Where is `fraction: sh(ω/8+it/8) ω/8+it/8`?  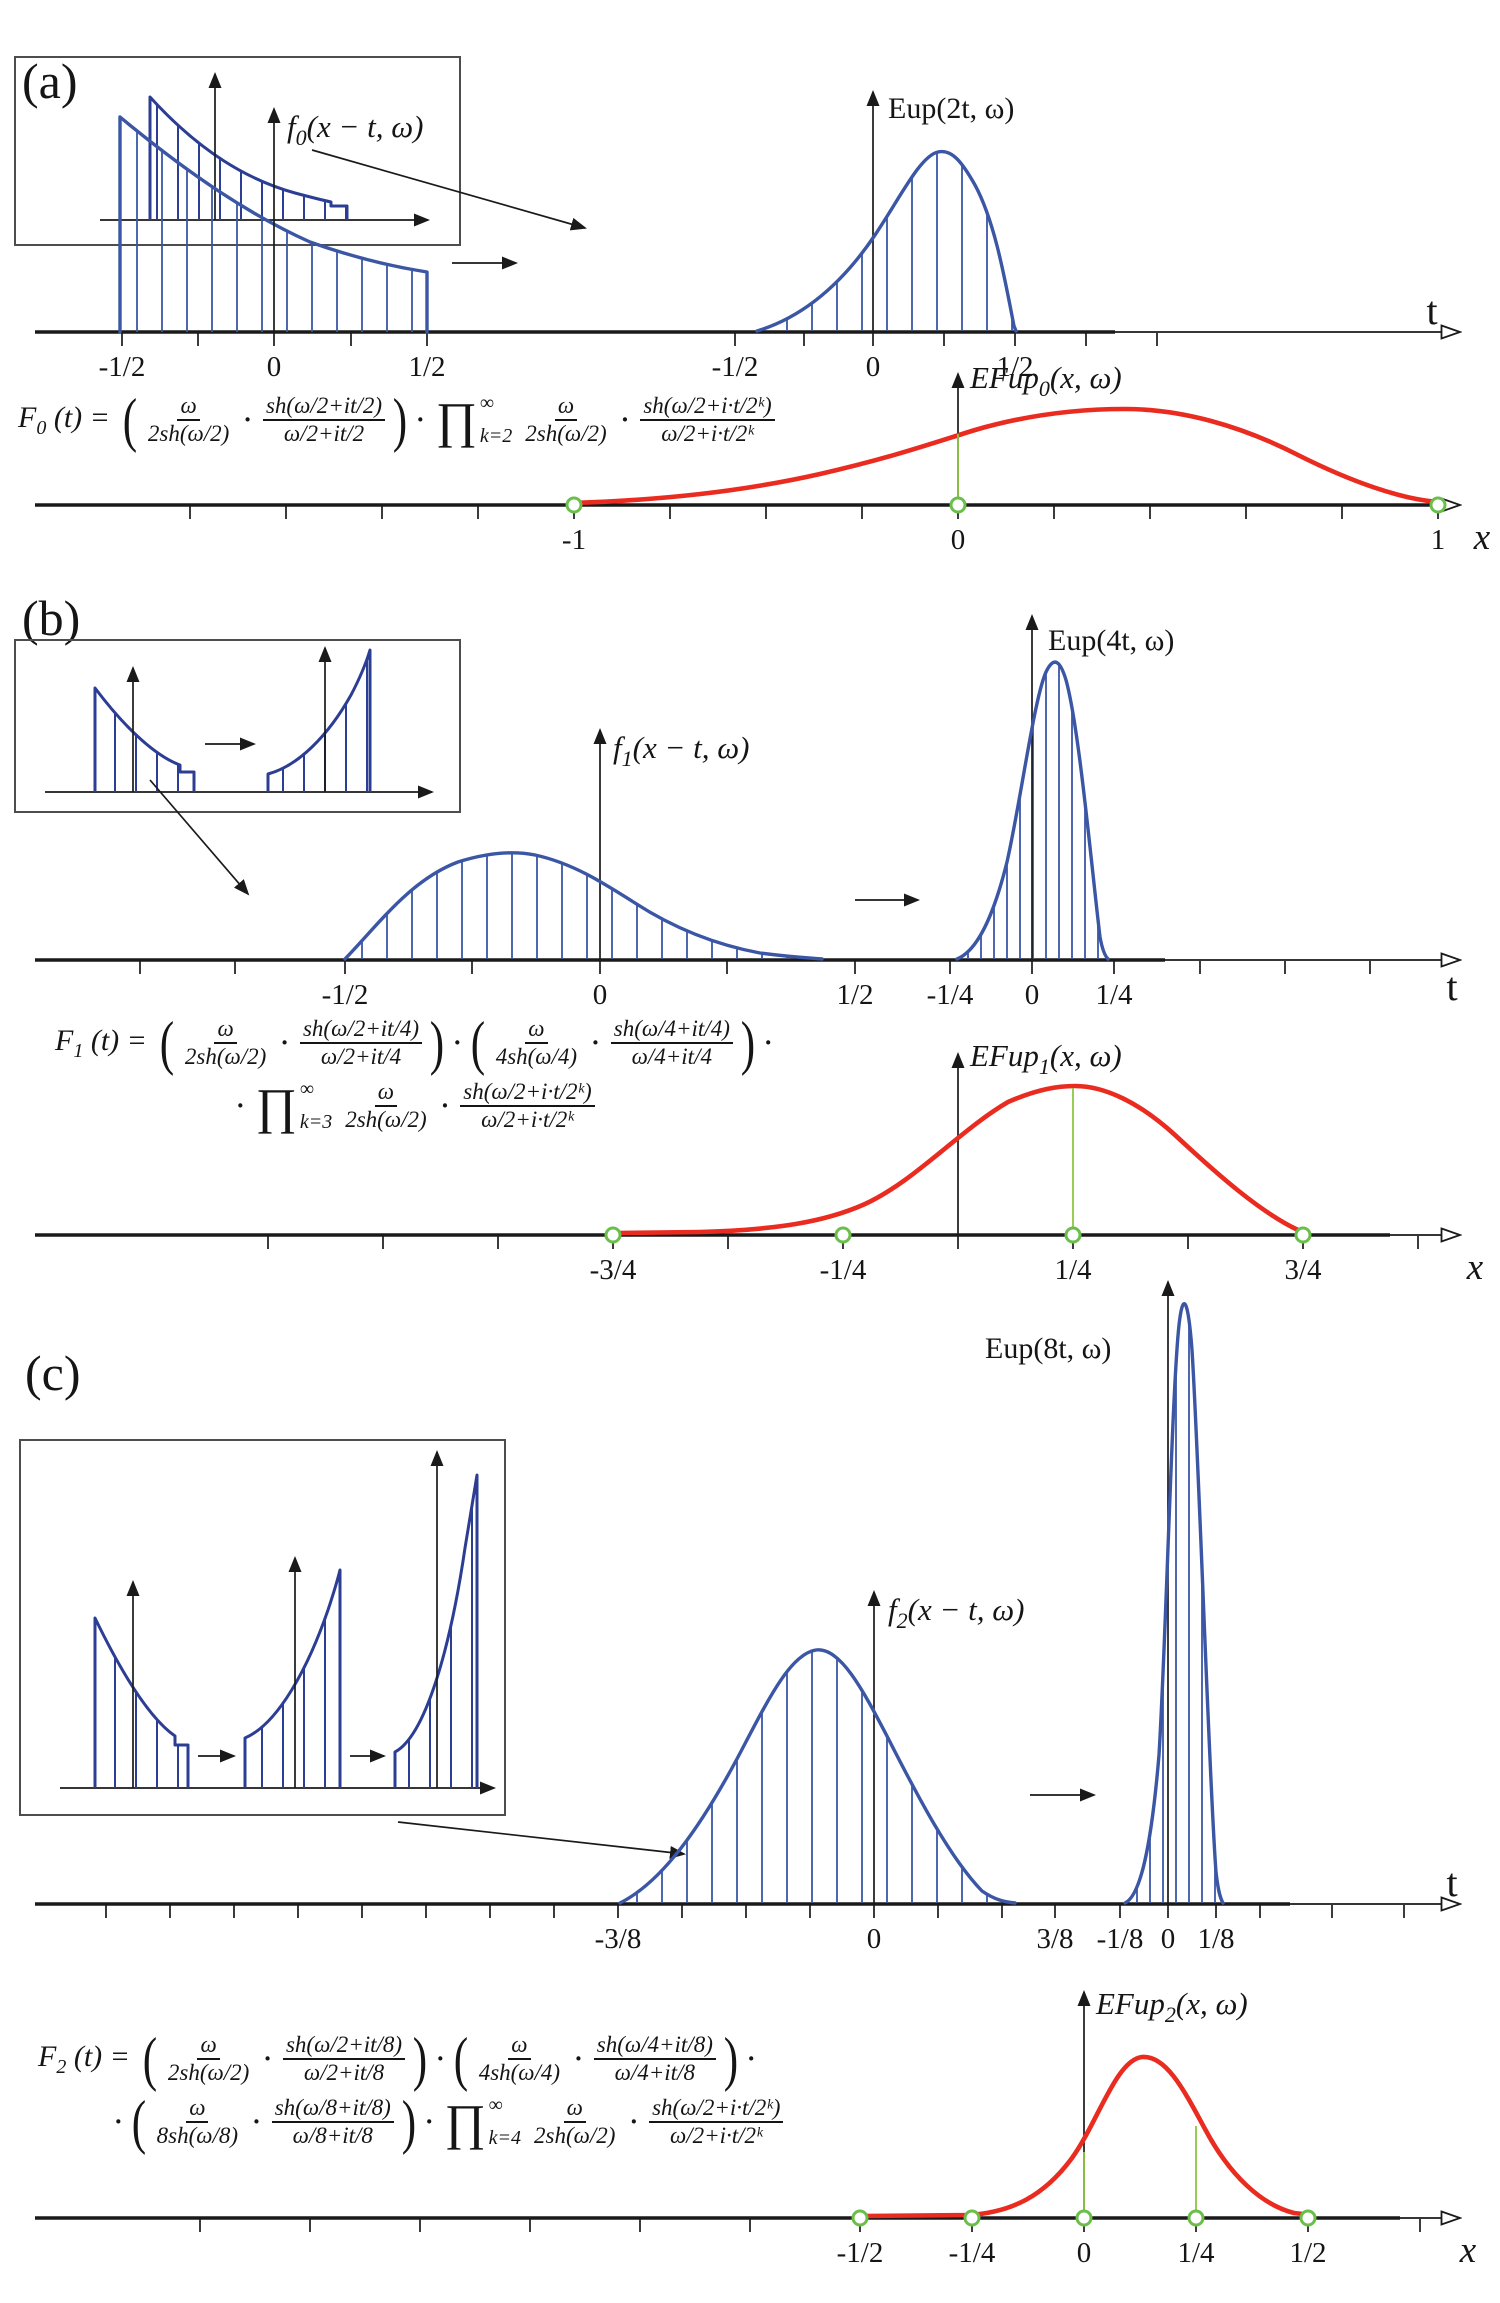 fraction: sh(ω/8+it/8) ω/8+it/8 is located at coordinates (332, 2122).